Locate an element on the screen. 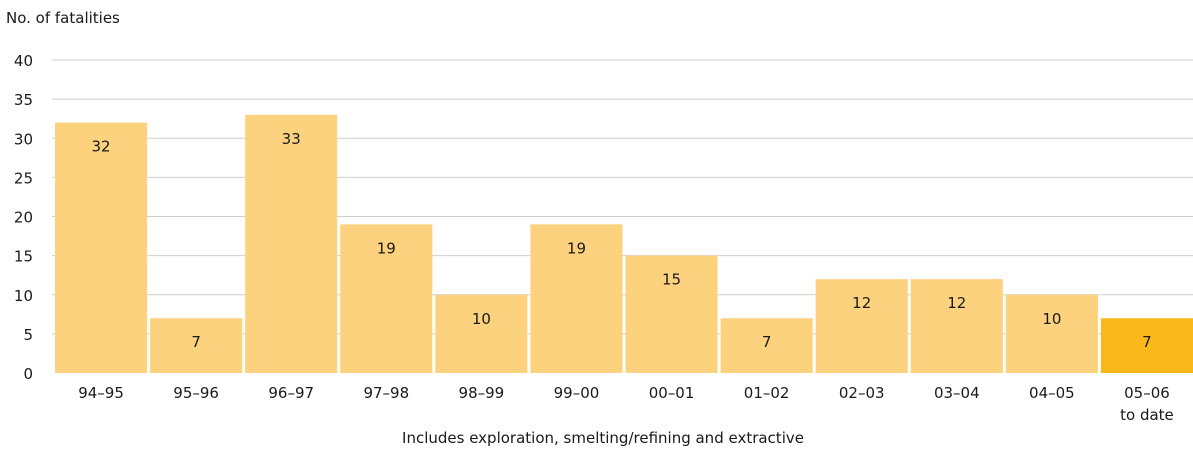 The width and height of the screenshot is (1193, 449). y-tick-label: 30 is located at coordinates (23, 139).